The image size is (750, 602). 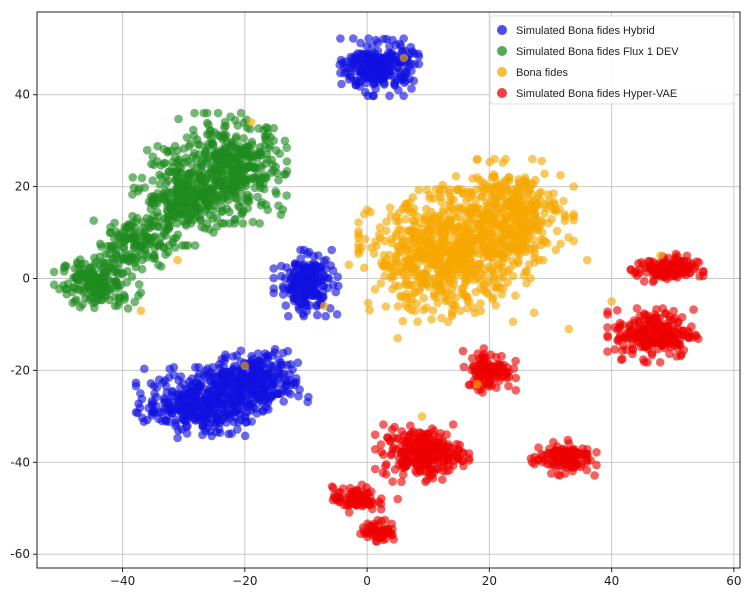 I want to click on y-tick-label: 40, so click(x=22, y=95).